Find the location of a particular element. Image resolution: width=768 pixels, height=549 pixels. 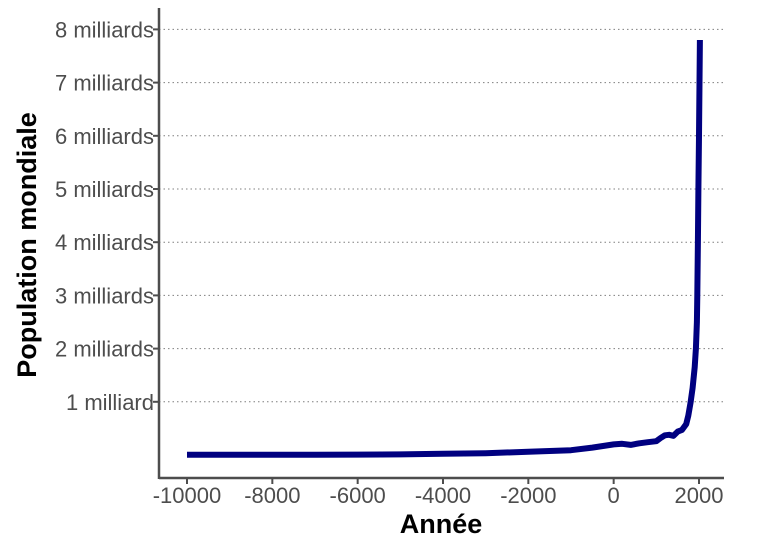

x-tick-label: 2000 is located at coordinates (699, 495).